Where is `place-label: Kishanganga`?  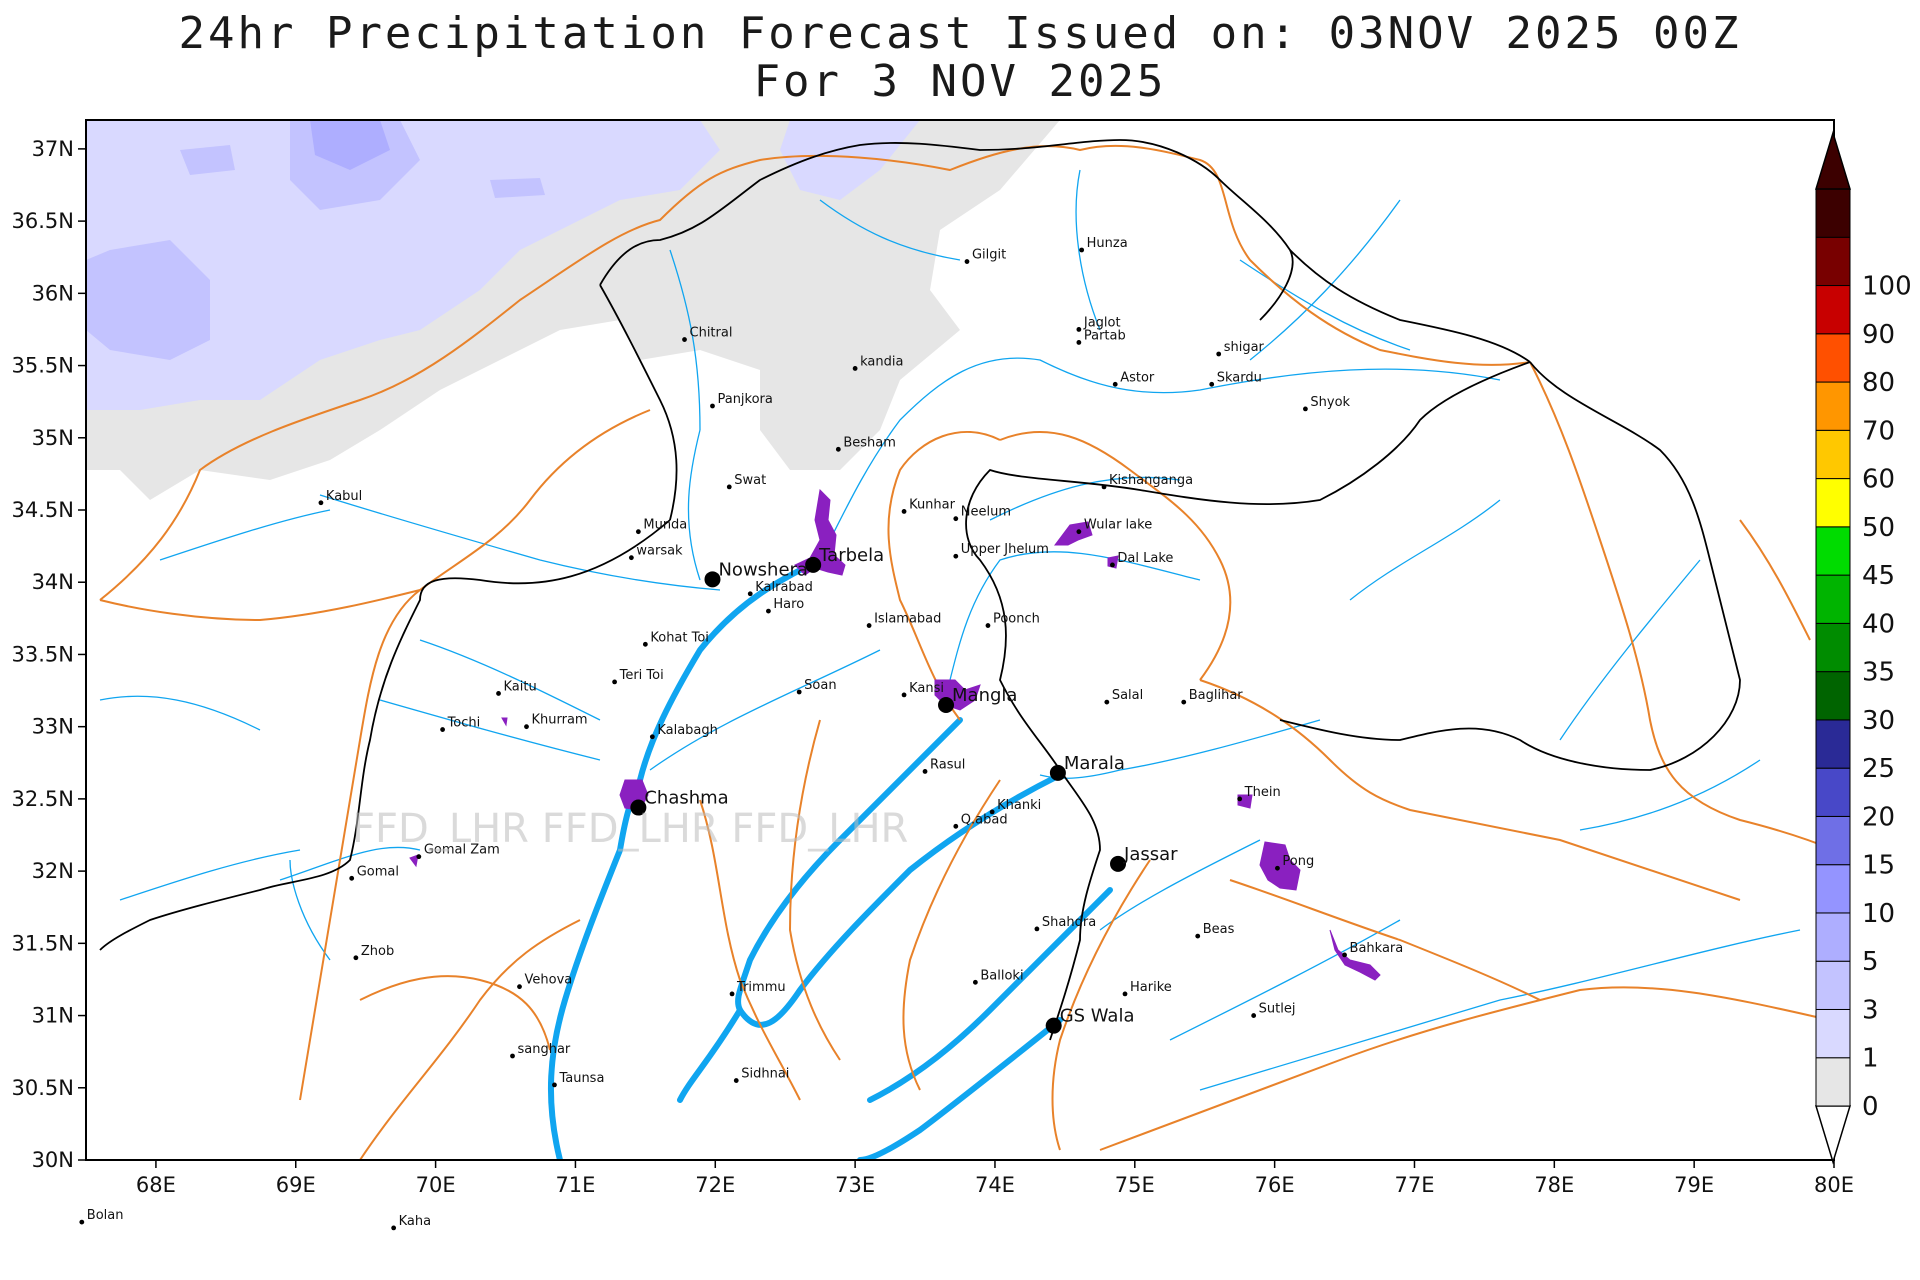
place-label: Kishanganga is located at coordinates (1151, 480).